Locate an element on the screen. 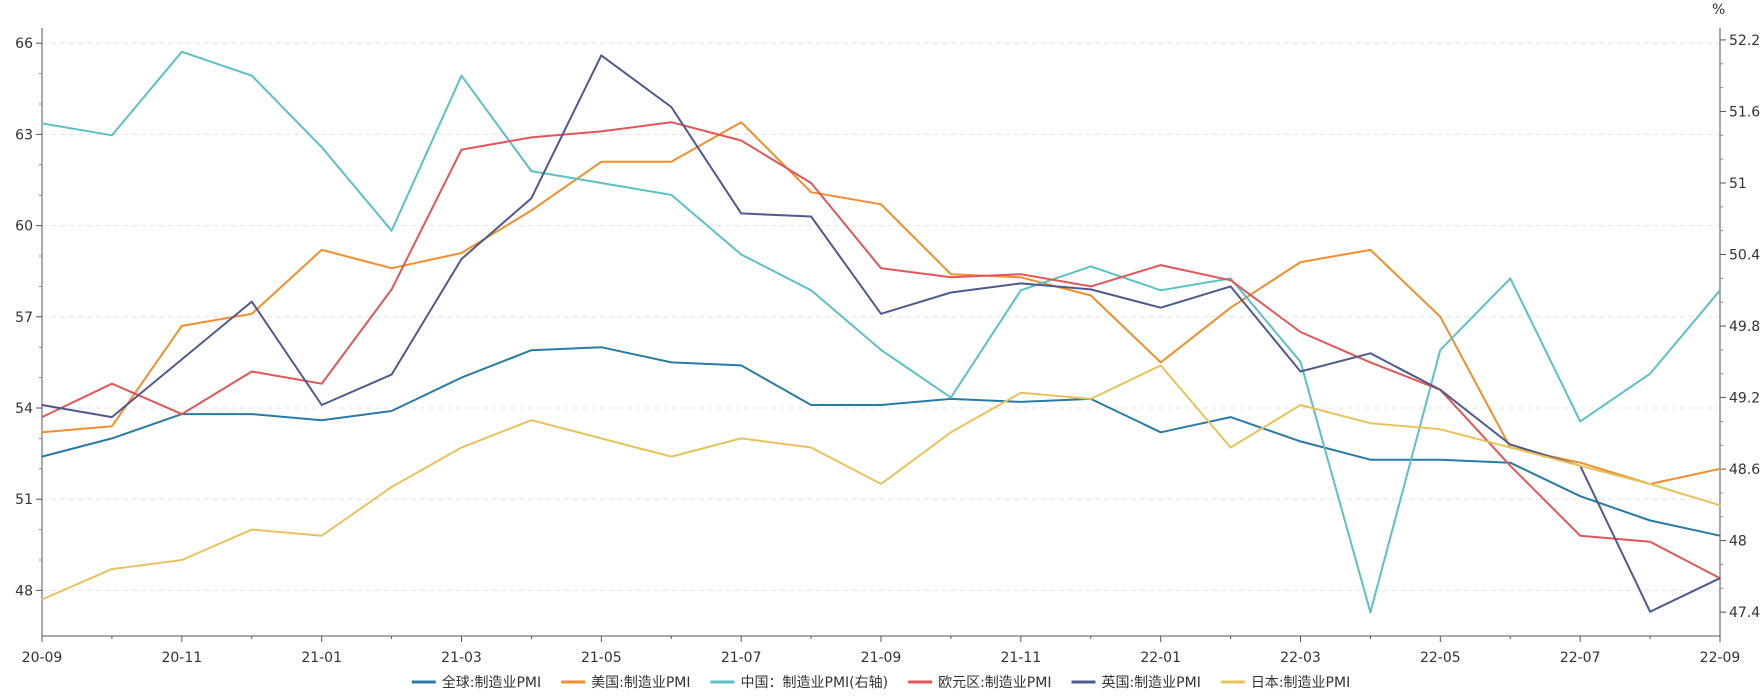 This screenshot has width=1762, height=697. legend-item: 中国：制造业PMI(右轴) is located at coordinates (799, 683).